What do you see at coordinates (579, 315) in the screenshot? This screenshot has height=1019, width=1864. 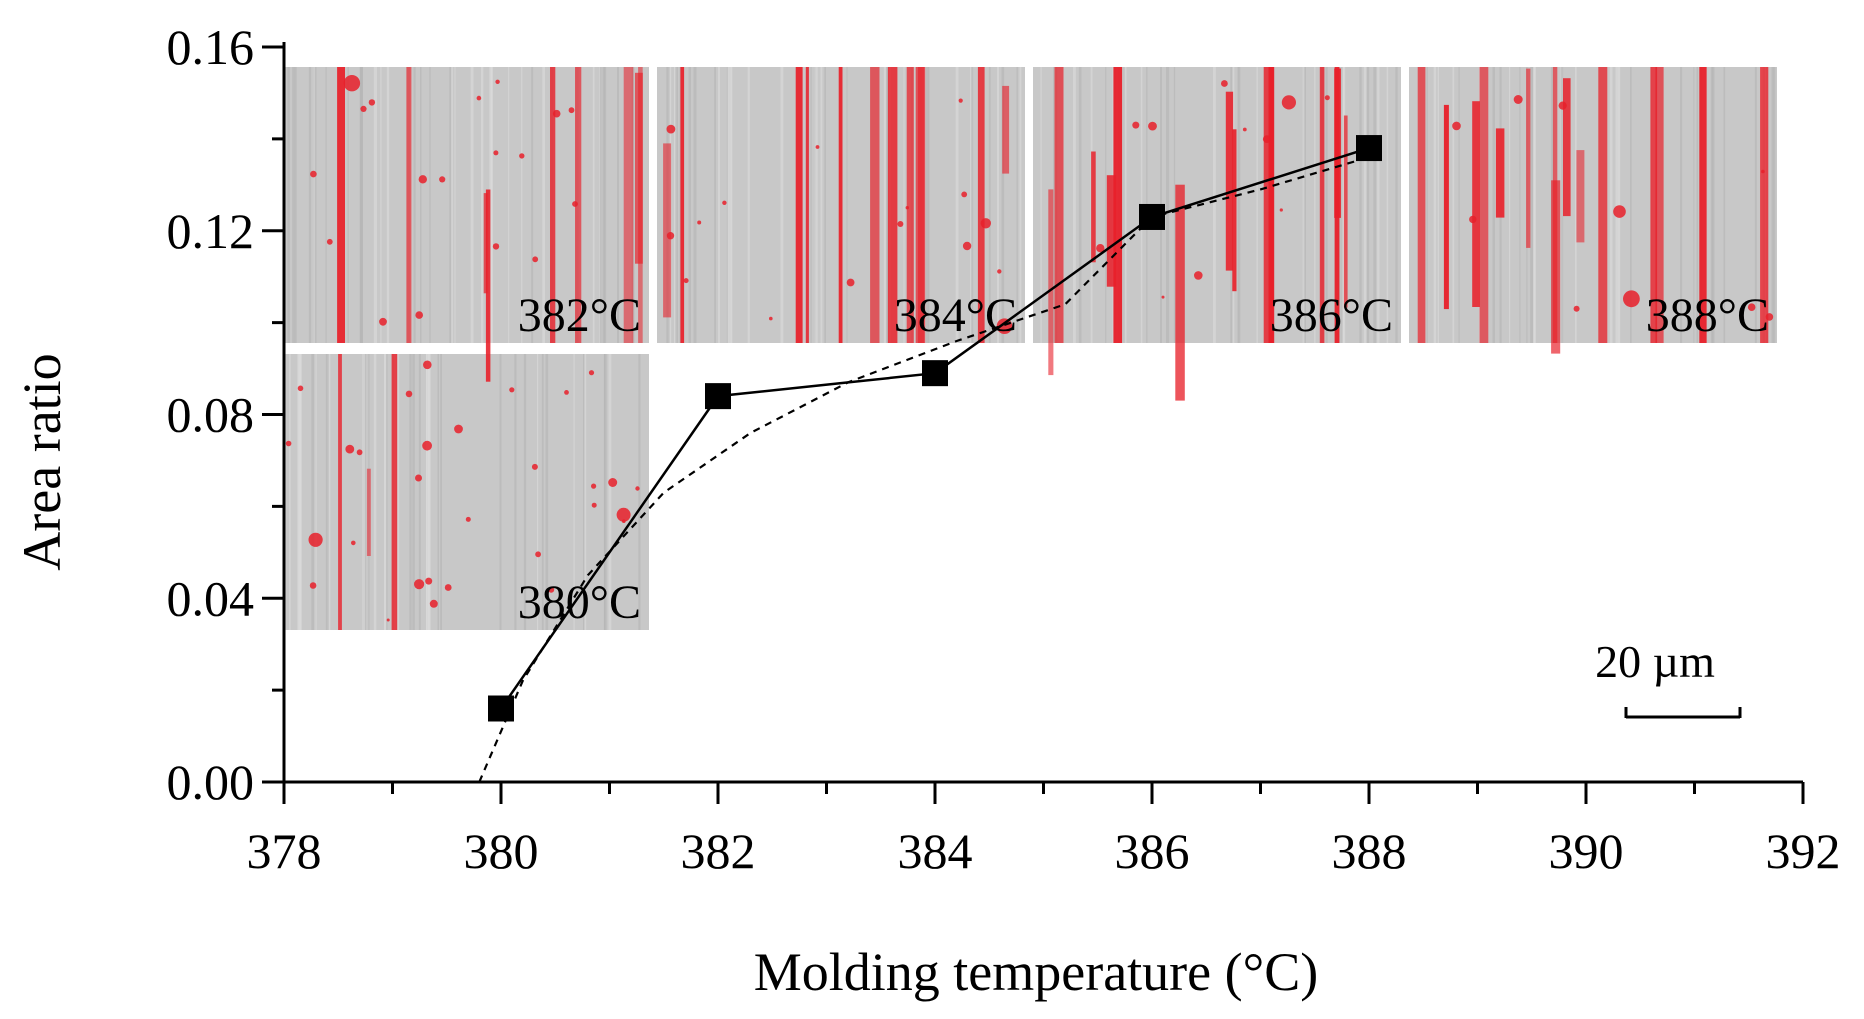 I see `inset-label: 382°C` at bounding box center [579, 315].